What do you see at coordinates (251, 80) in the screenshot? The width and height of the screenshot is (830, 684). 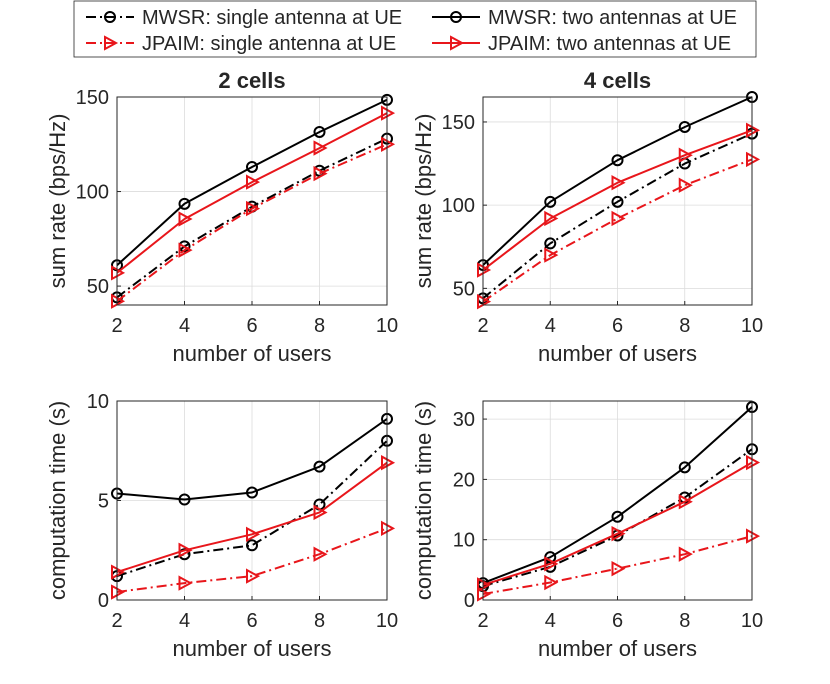 I see `chart-title: 2 cells` at bounding box center [251, 80].